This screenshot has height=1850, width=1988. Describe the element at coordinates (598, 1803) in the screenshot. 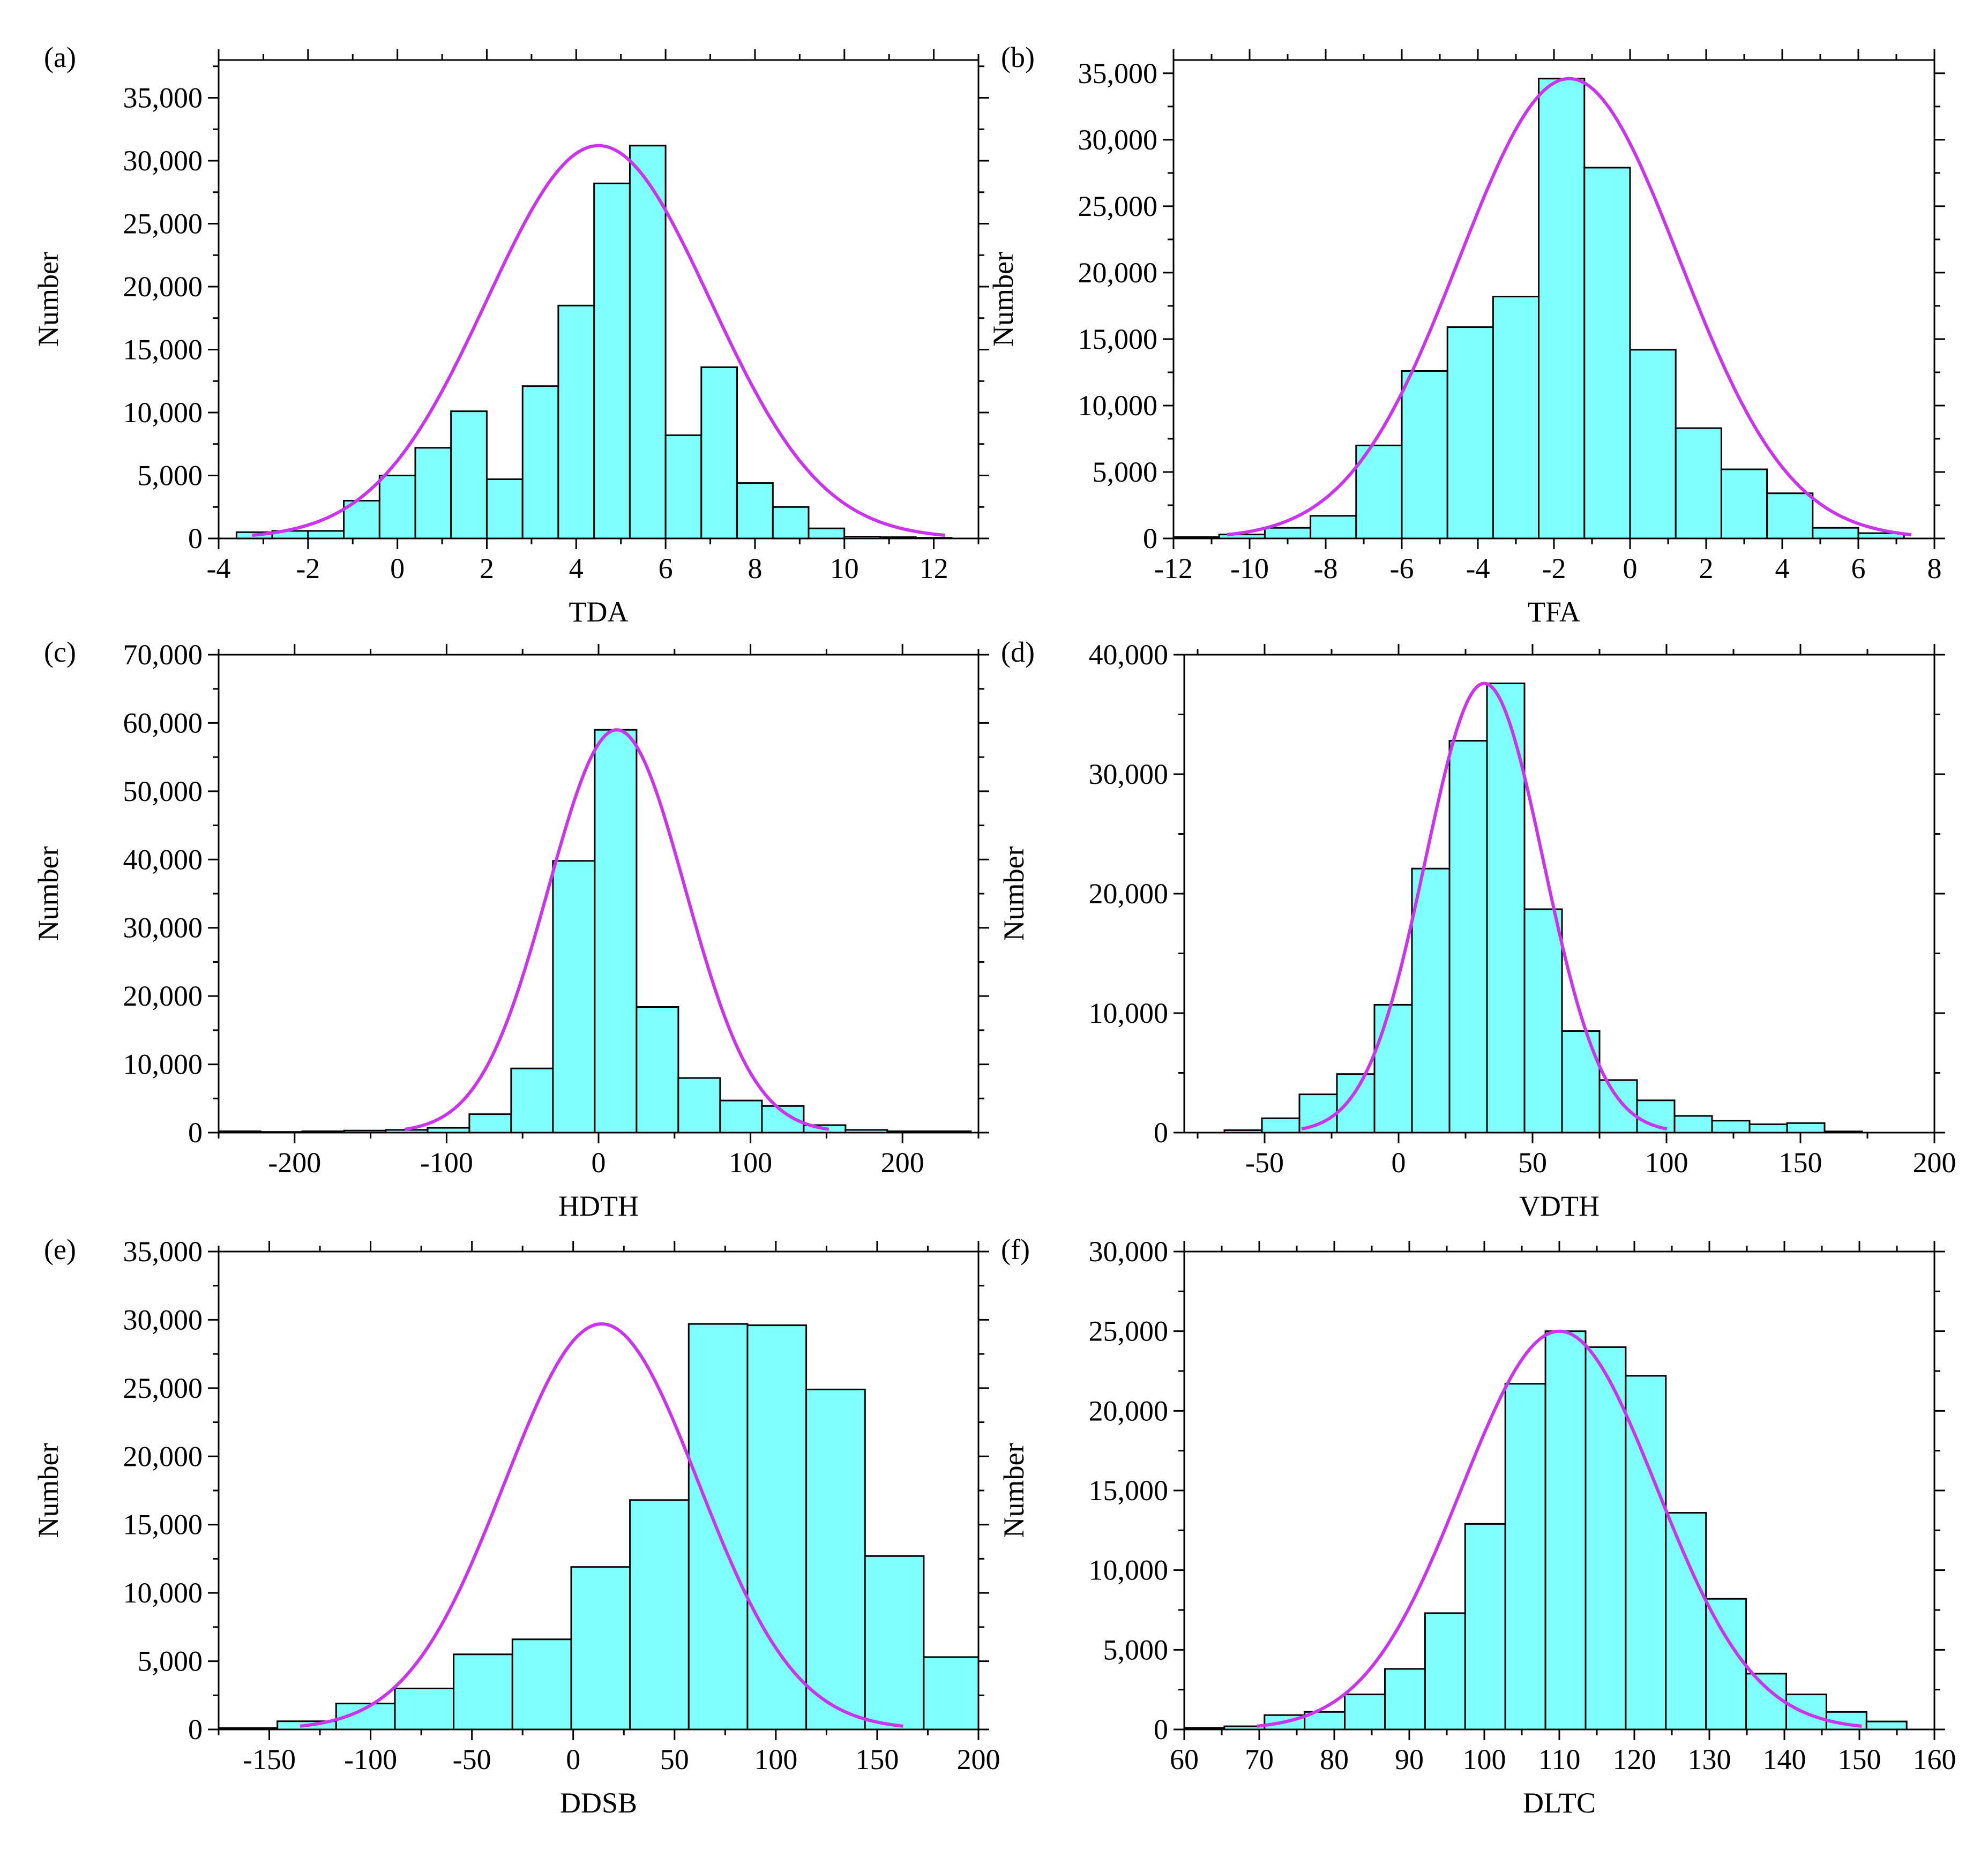

I see `x-axis-label: DDSB` at that location.